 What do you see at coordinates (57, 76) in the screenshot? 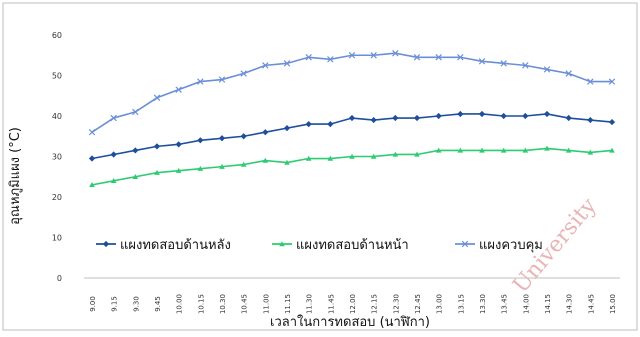
I see `y-tick-label: 50` at bounding box center [57, 76].